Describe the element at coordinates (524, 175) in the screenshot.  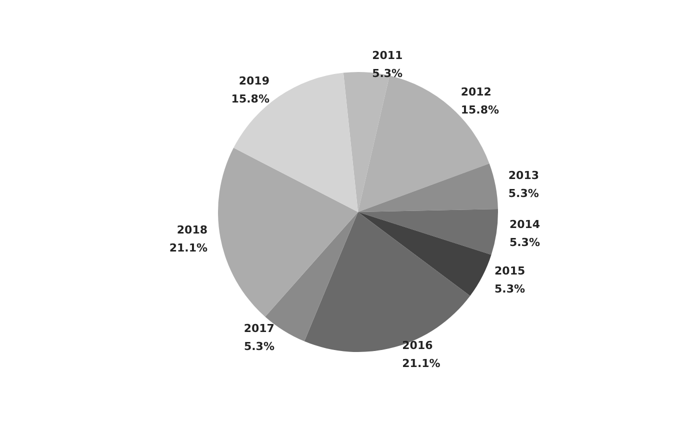
I see `slice-label: 2013` at that location.